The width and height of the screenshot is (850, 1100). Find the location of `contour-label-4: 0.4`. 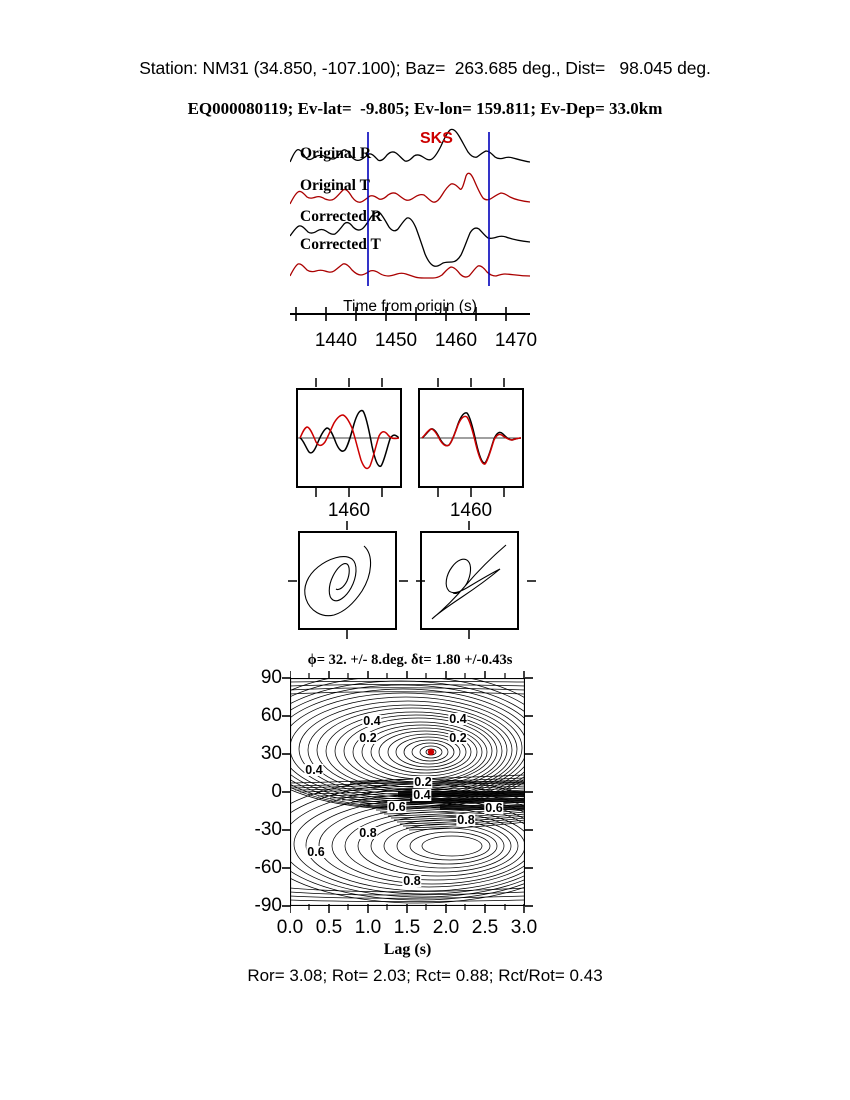

contour-label-4: 0.4 is located at coordinates (314, 770).